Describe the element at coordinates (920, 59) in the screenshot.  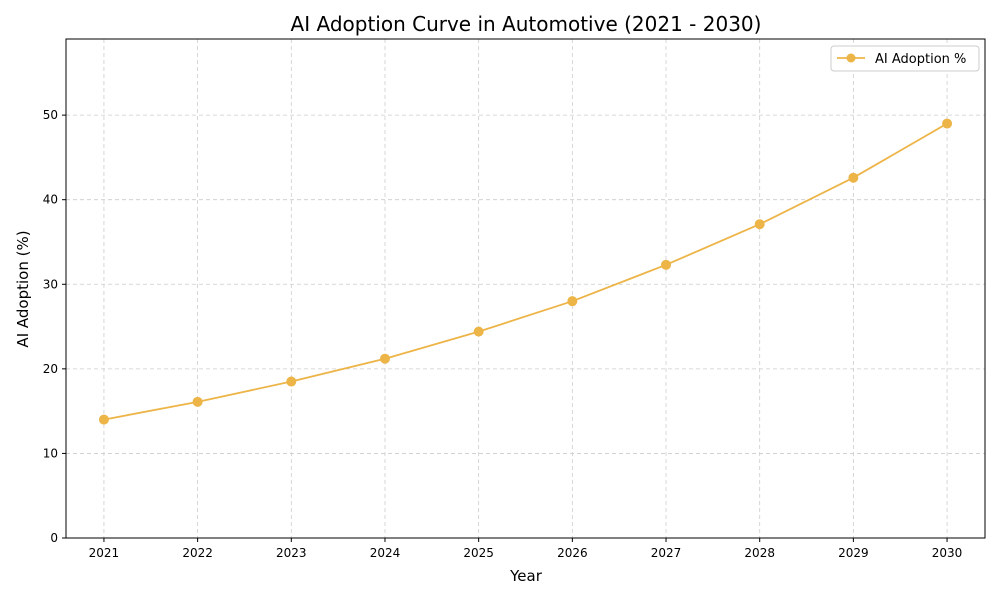
I see `legend-label: AI Adoption %` at that location.